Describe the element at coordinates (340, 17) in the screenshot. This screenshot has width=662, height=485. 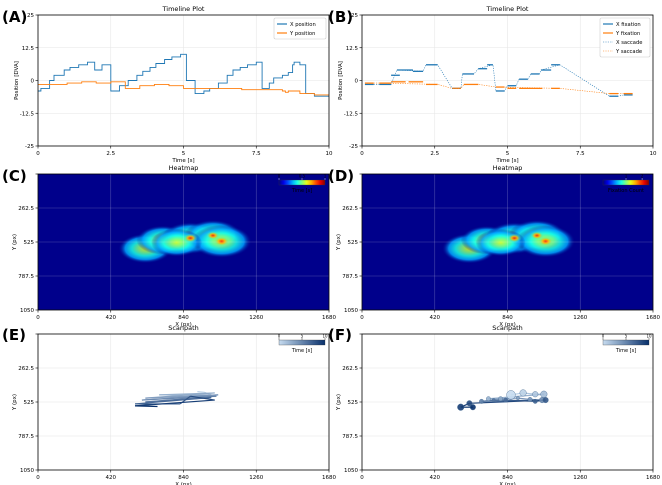
I see `panel-letter: (B)` at that location.